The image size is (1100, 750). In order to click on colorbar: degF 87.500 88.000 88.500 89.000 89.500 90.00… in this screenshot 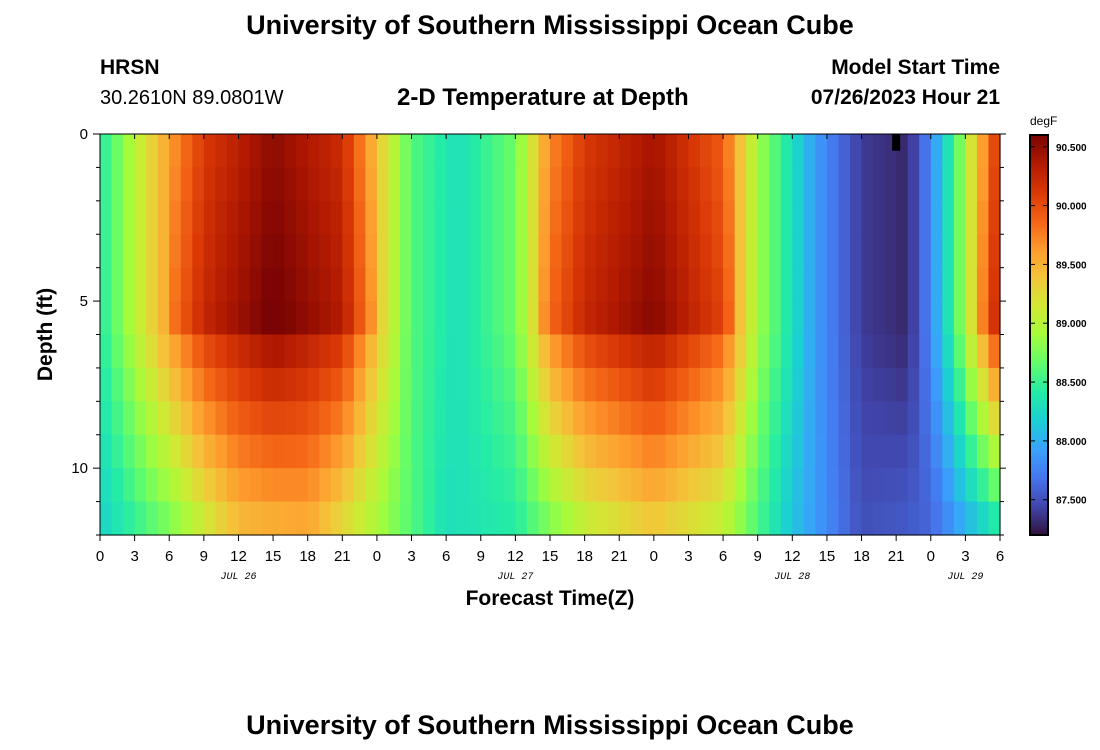, I will do `click(1058, 325)`.